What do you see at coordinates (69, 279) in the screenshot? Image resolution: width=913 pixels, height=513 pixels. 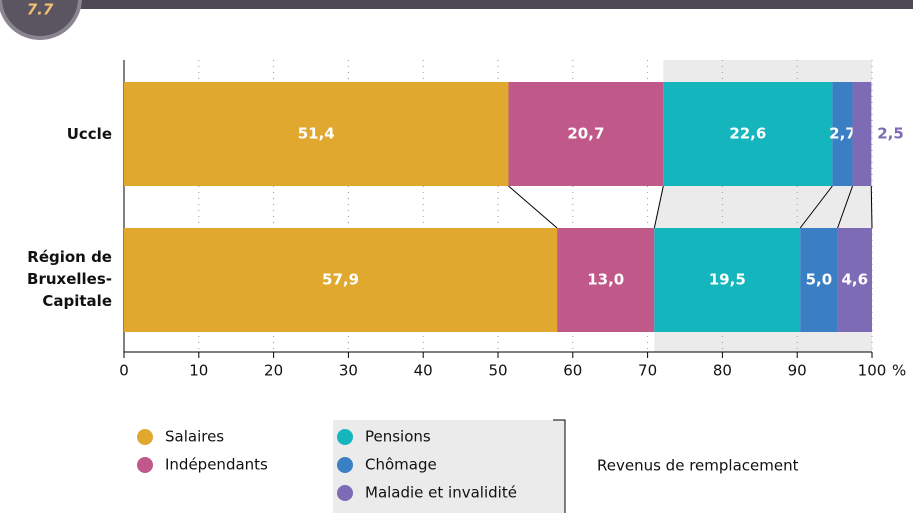 I see `category-label: Région de Bruxelles-Capitale` at bounding box center [69, 279].